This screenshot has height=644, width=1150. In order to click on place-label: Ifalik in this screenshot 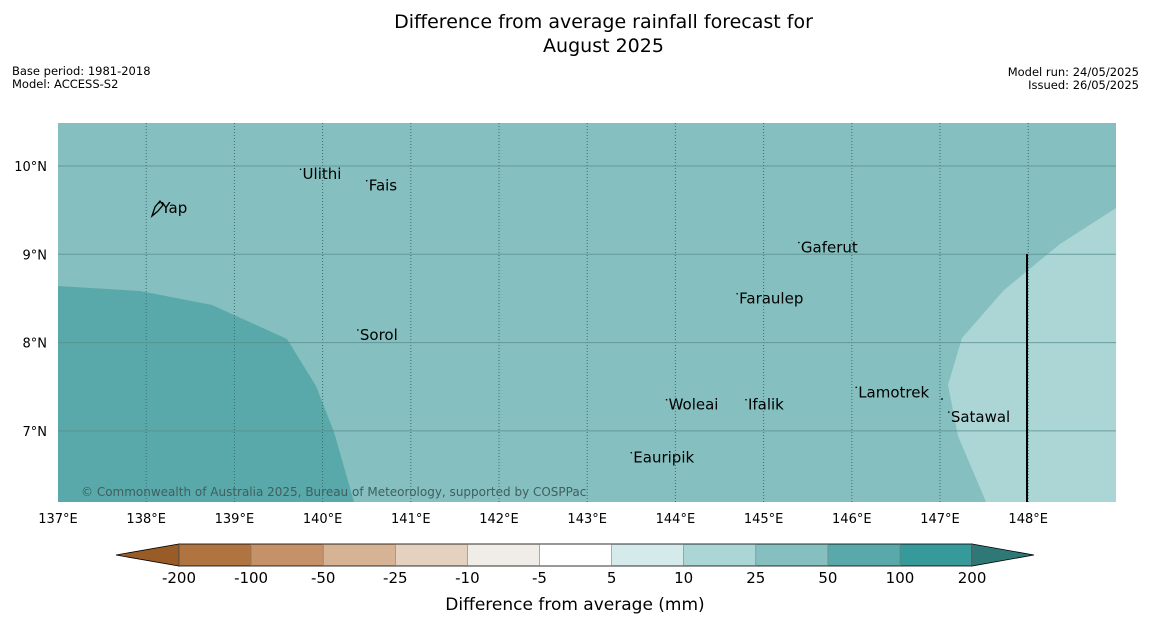, I will do `click(766, 405)`.